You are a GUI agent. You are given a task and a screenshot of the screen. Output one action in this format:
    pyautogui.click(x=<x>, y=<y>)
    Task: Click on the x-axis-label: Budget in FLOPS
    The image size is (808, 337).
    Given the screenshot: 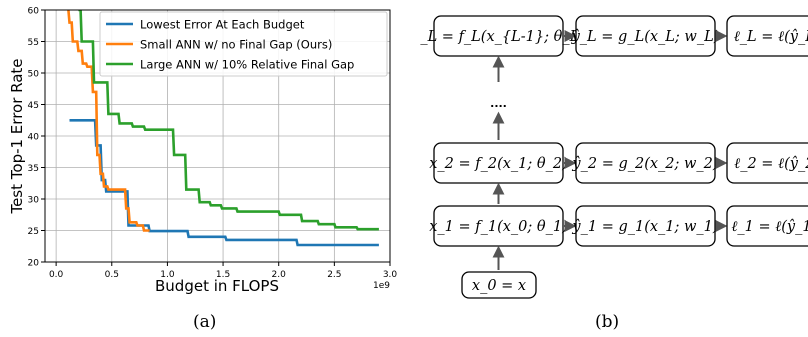 What is the action you would take?
    pyautogui.click(x=217, y=286)
    